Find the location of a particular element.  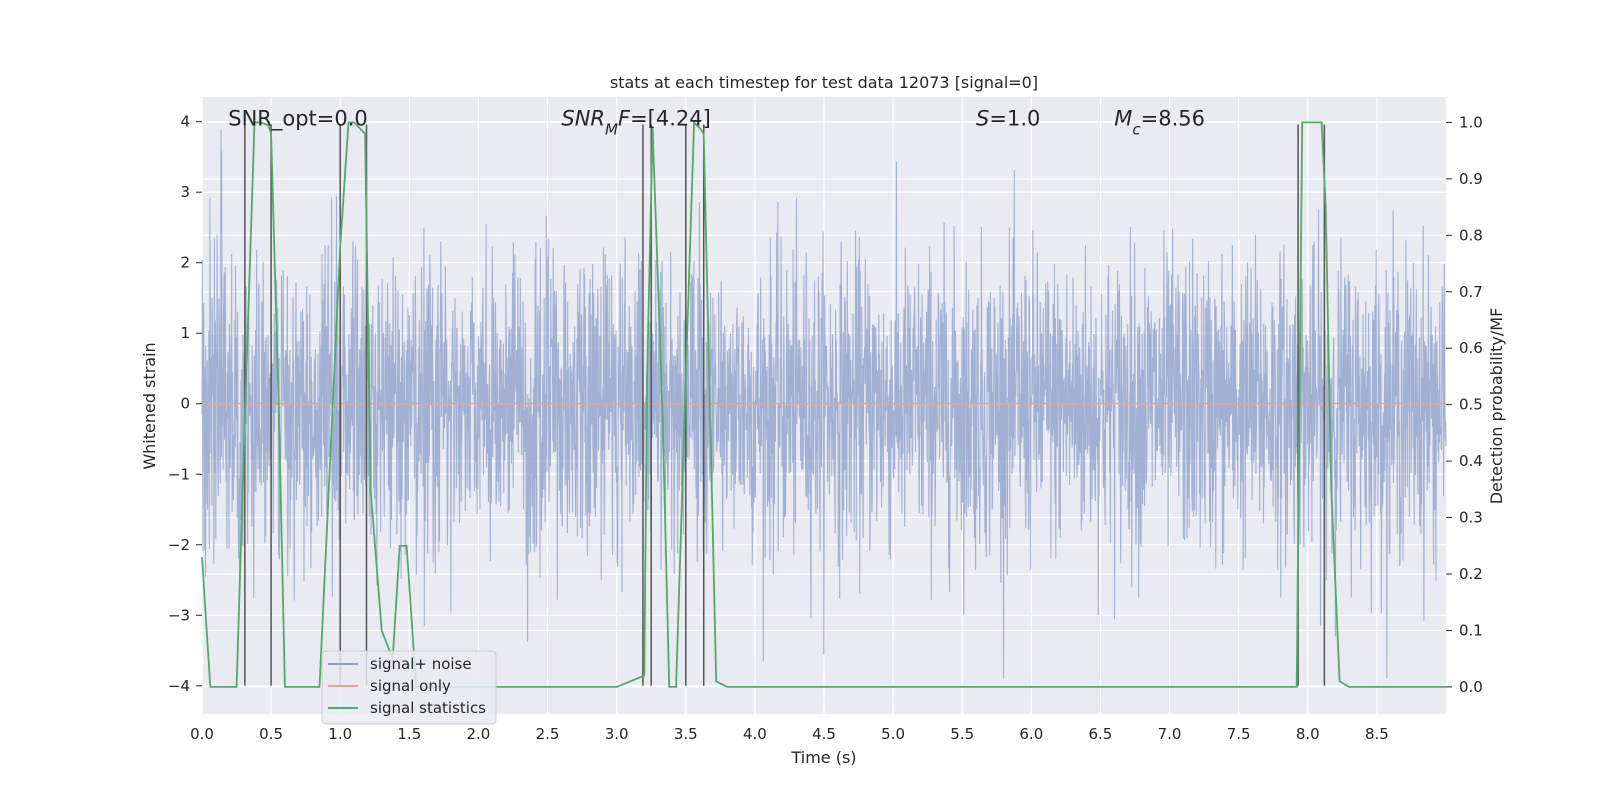

x-tick-label: 1.0 is located at coordinates (340, 734).